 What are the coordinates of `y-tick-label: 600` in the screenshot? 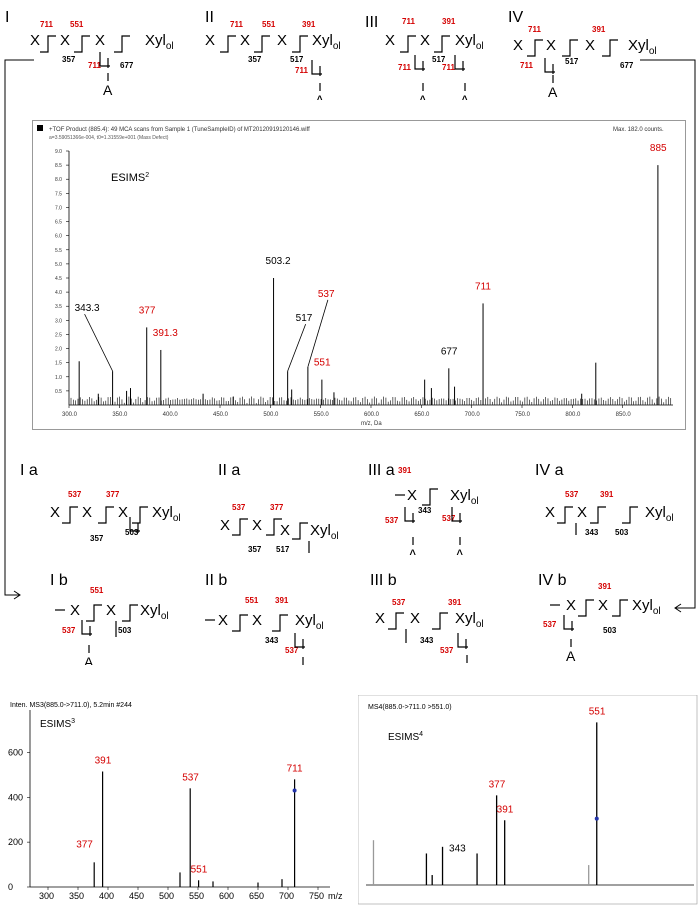 It's located at (15, 752).